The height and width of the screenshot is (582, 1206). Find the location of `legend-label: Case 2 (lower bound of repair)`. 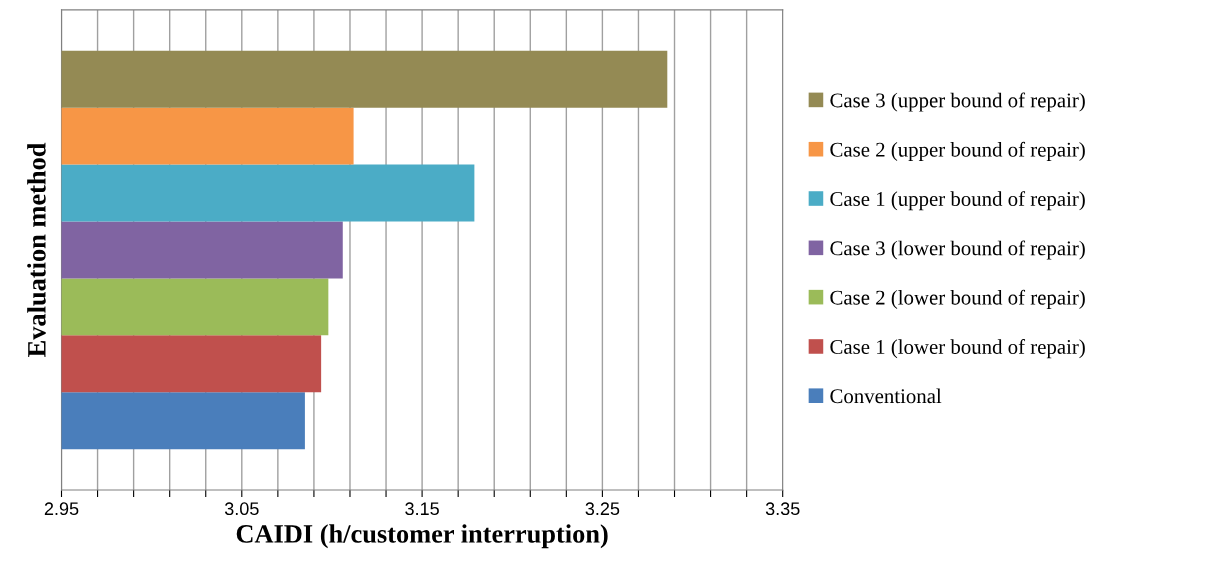

legend-label: Case 2 (lower bound of repair) is located at coordinates (957, 299).